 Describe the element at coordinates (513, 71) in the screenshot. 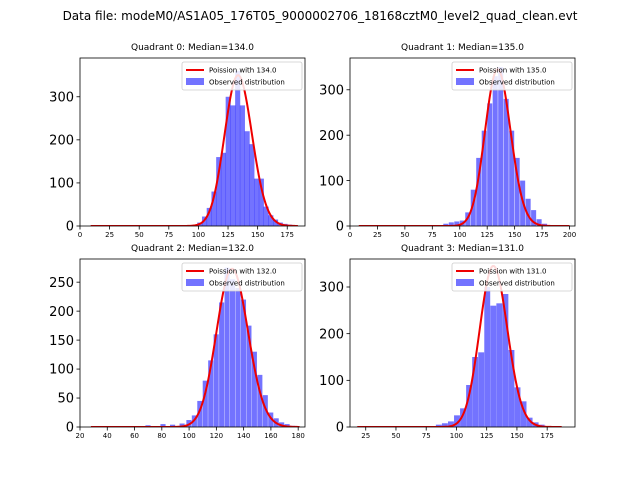

I see `legend-line-label: Poission with 135.0` at that location.